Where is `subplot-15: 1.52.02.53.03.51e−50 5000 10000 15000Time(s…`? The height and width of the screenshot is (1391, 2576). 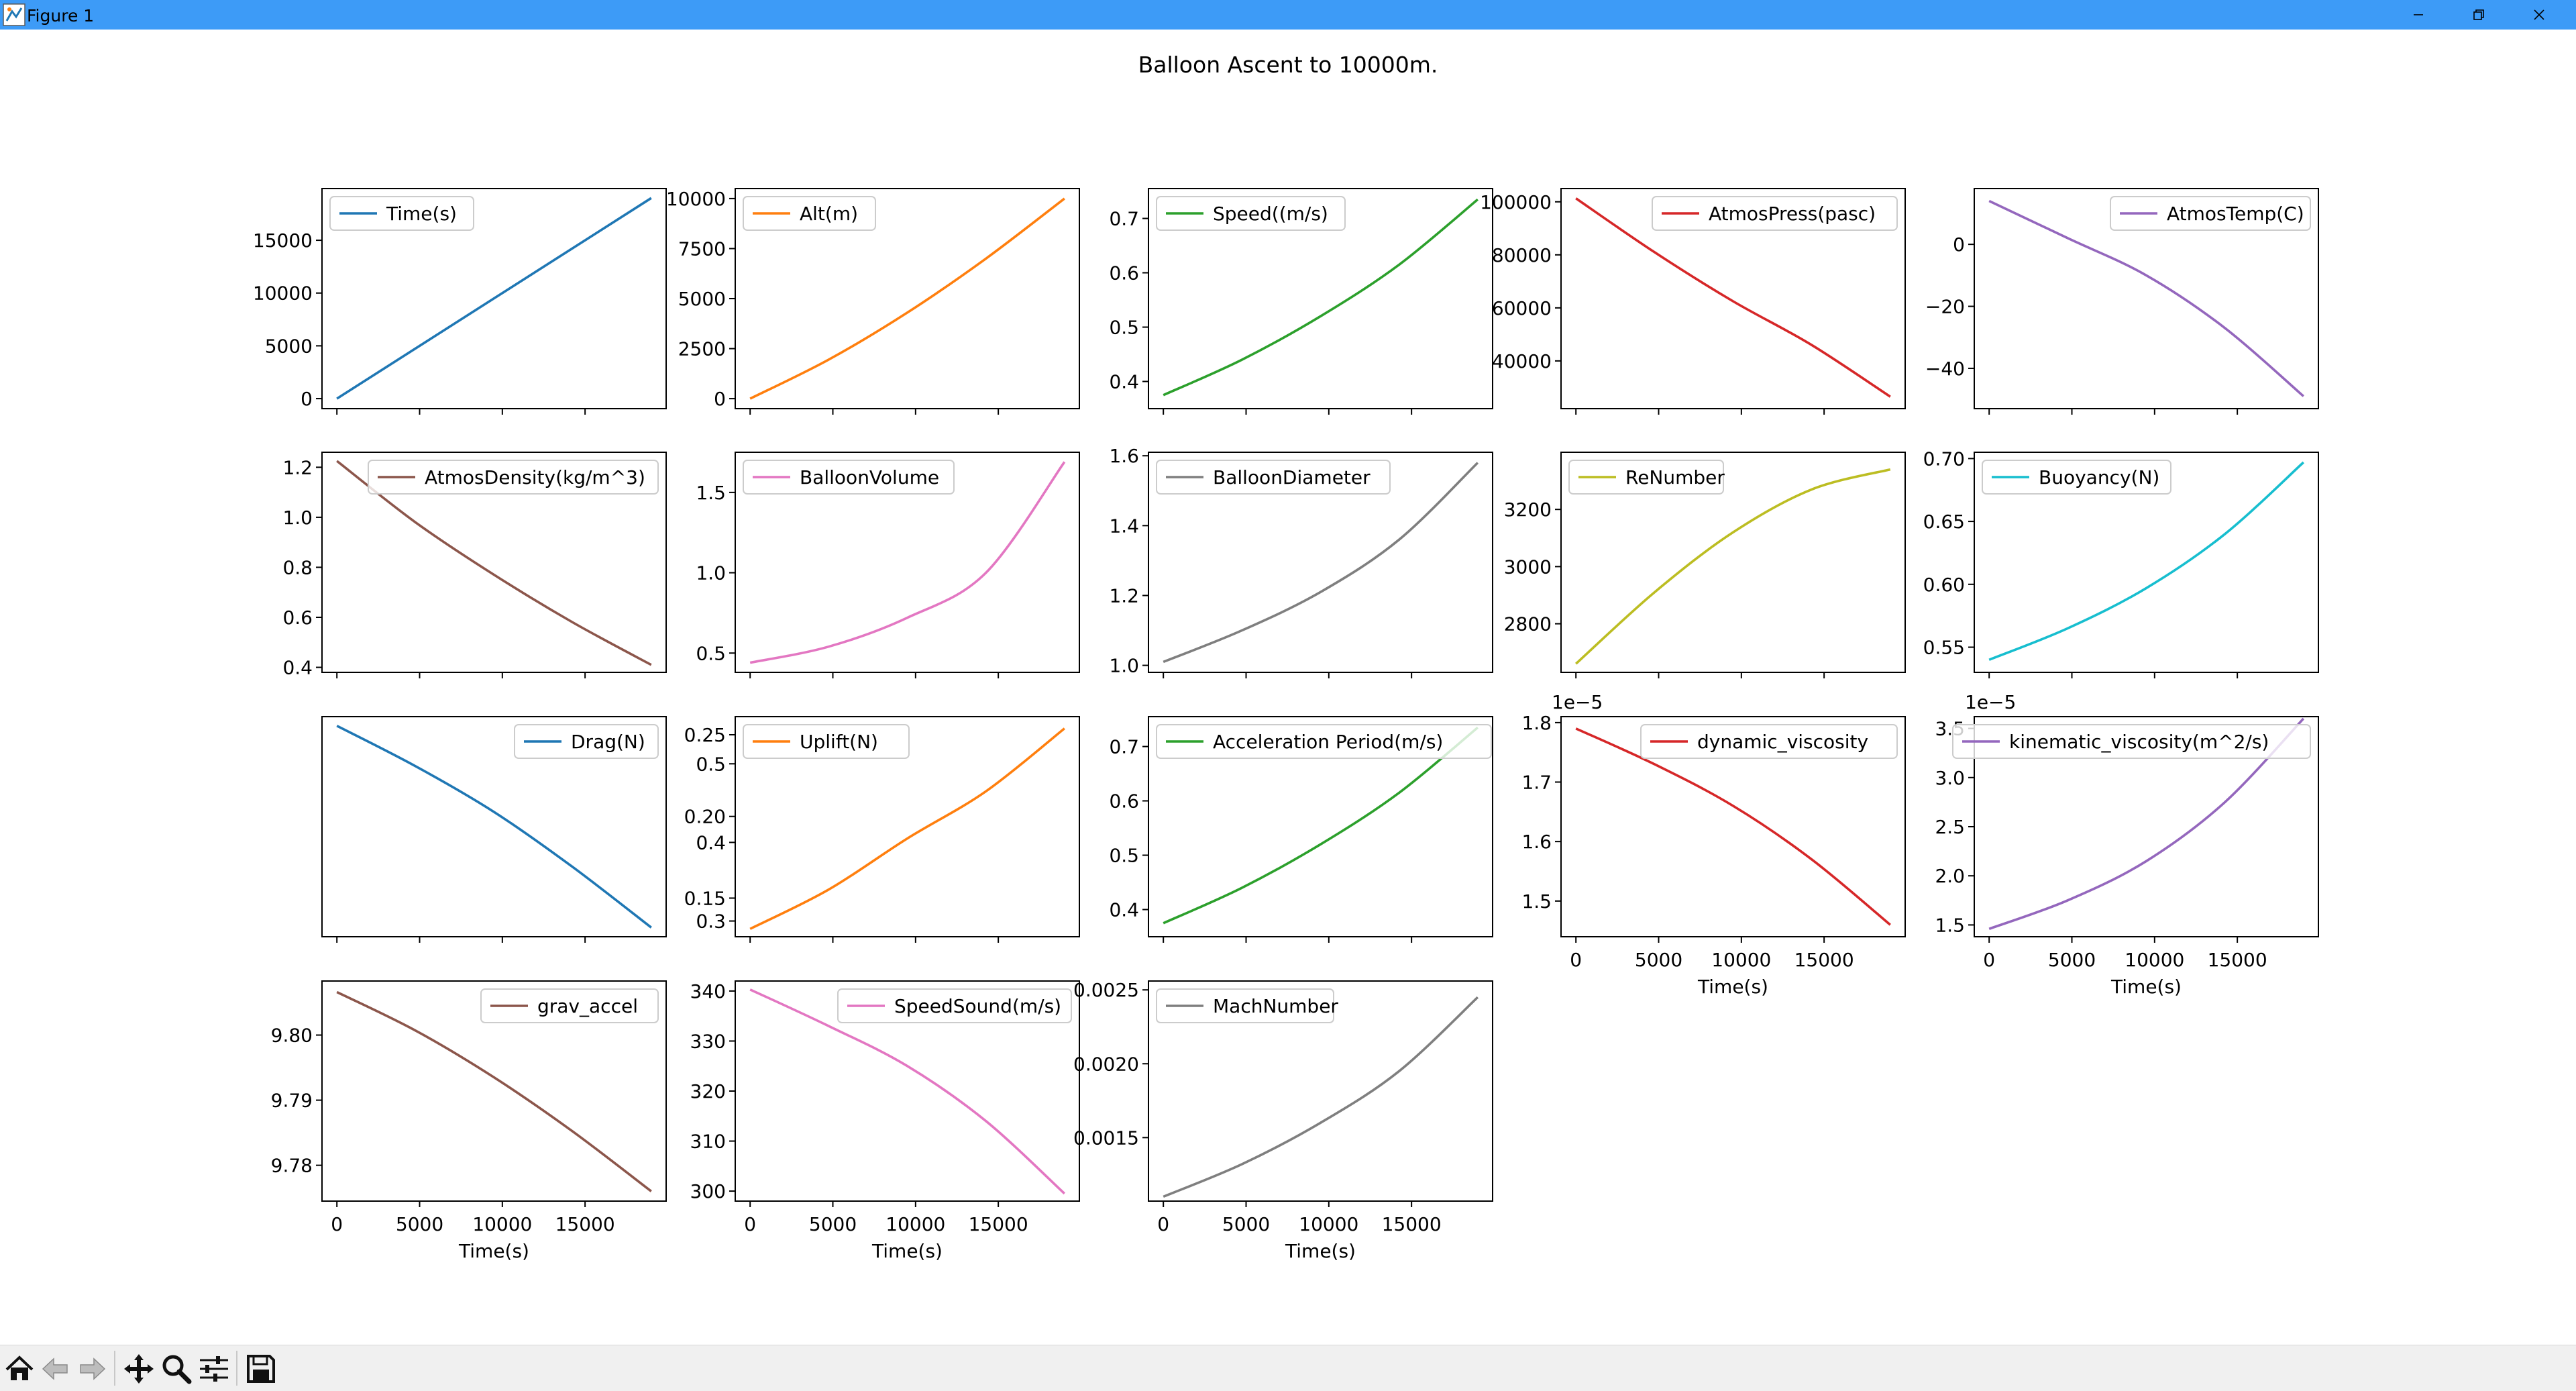
subplot-15: 1.52.02.53.03.51e−50 5000 10000 15000Time(s… is located at coordinates (2127, 844).